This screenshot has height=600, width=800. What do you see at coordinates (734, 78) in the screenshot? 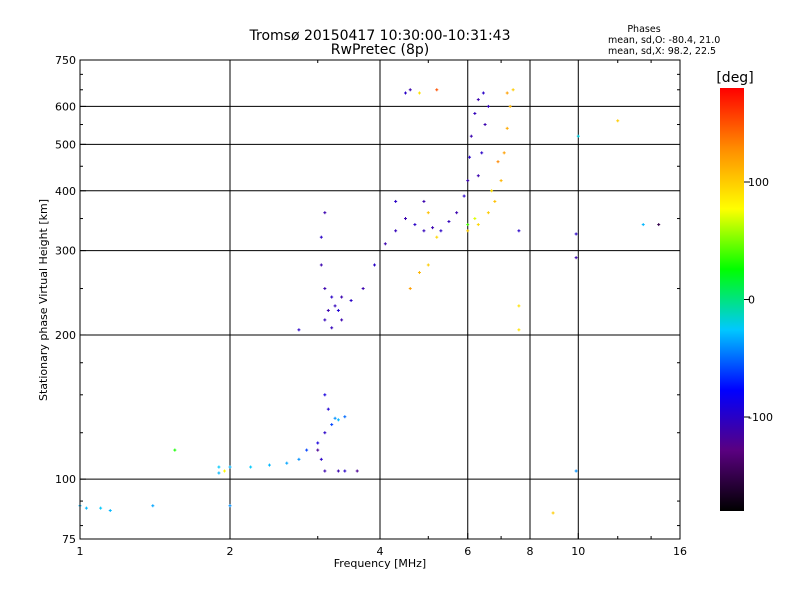
I see `colorbar-label: [deg]` at bounding box center [734, 78].